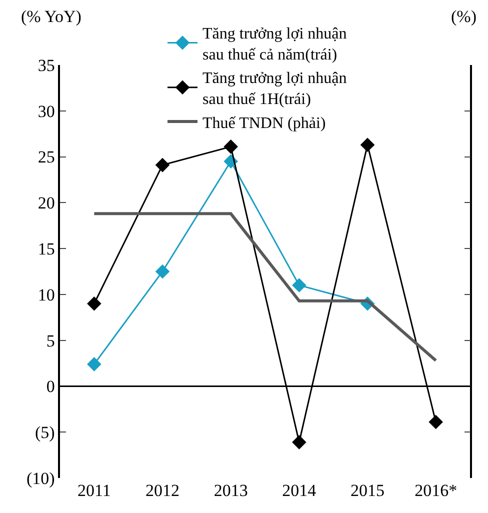  Describe the element at coordinates (94, 490) in the screenshot. I see `x-tick-label: 2011` at that location.